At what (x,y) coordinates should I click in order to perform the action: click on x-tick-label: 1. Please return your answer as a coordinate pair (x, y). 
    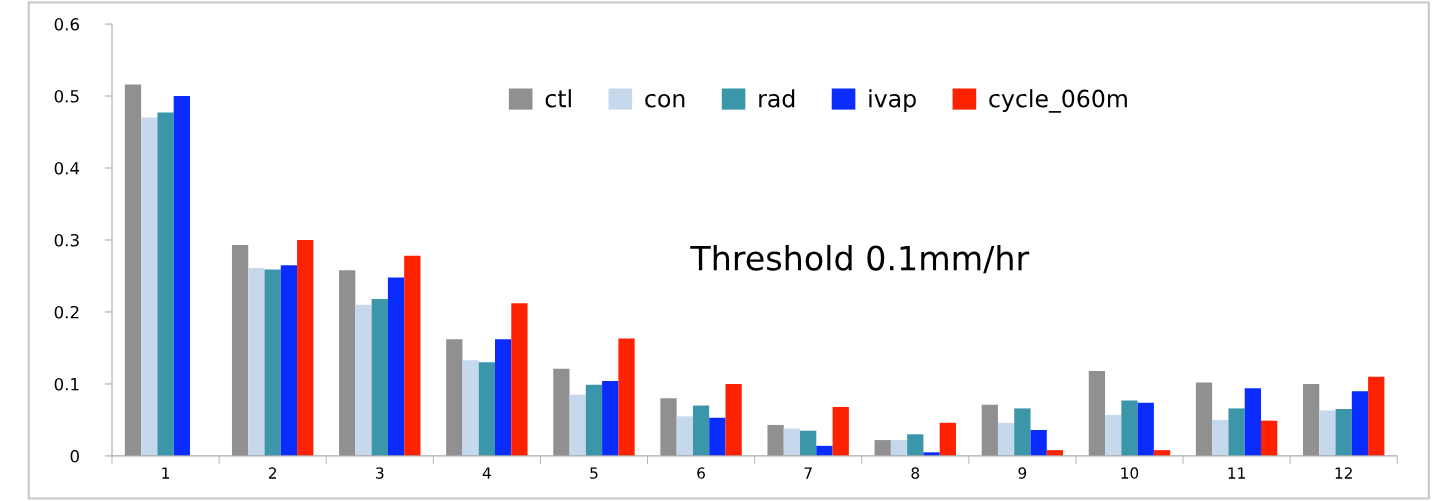
    Looking at the image, I should click on (166, 473).